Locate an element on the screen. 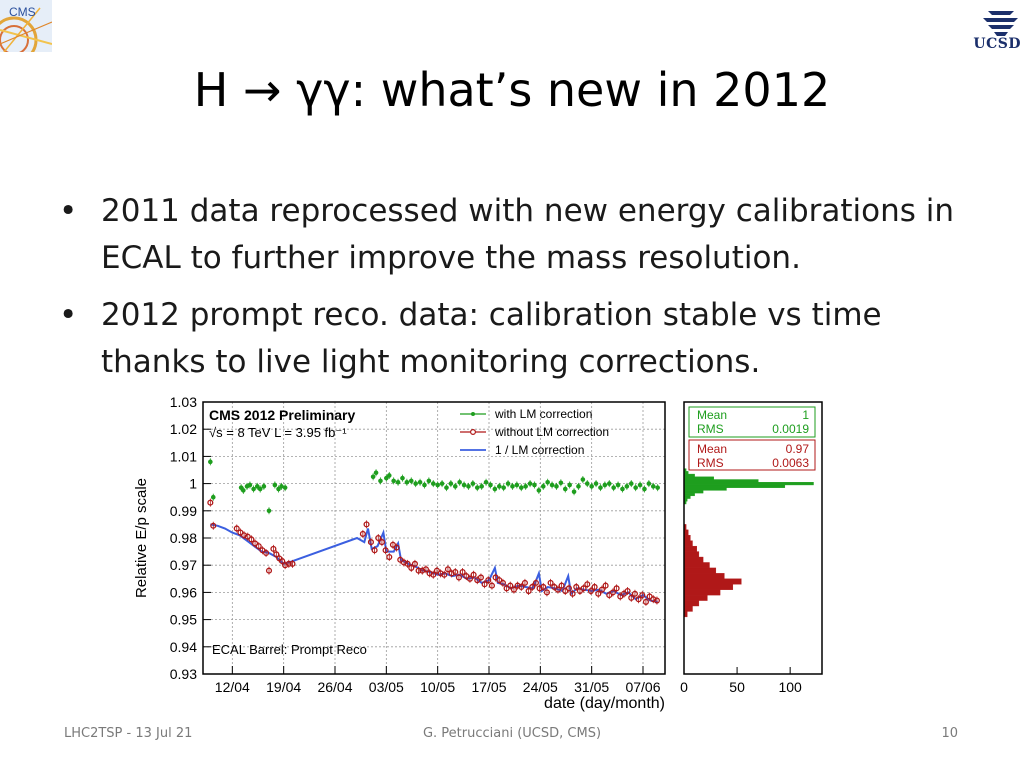  y-tick-label: 0.93 is located at coordinates (183, 674).